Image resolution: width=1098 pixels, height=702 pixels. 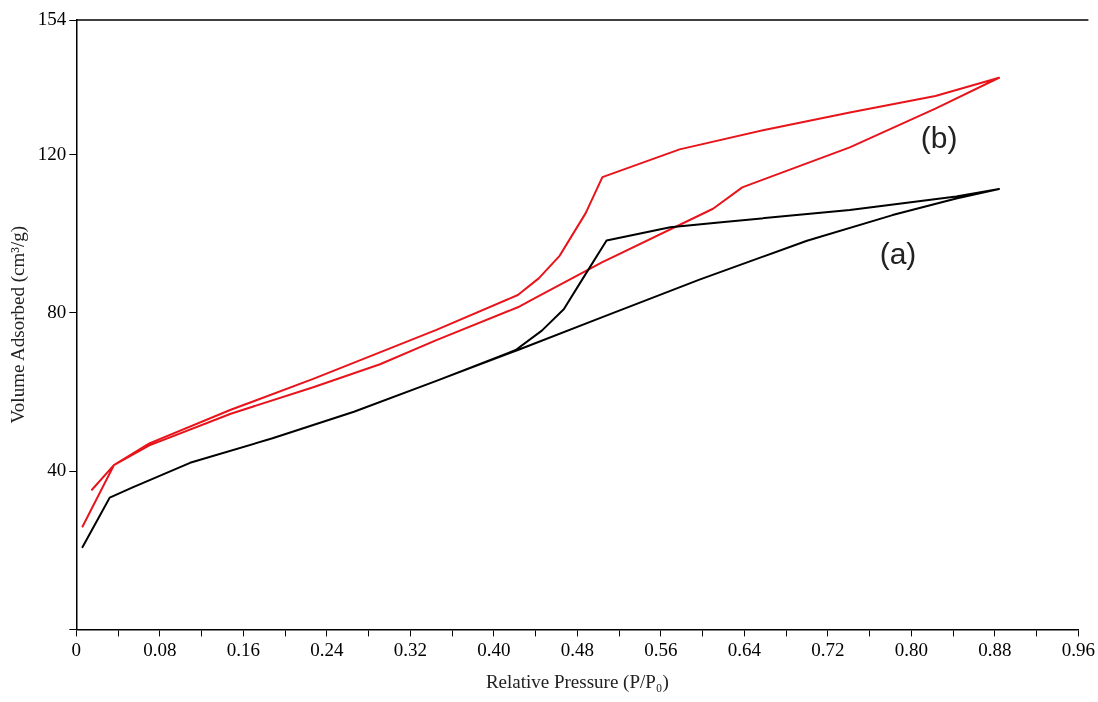 What do you see at coordinates (1078, 649) in the screenshot?
I see `x-tick-label: 0.96` at bounding box center [1078, 649].